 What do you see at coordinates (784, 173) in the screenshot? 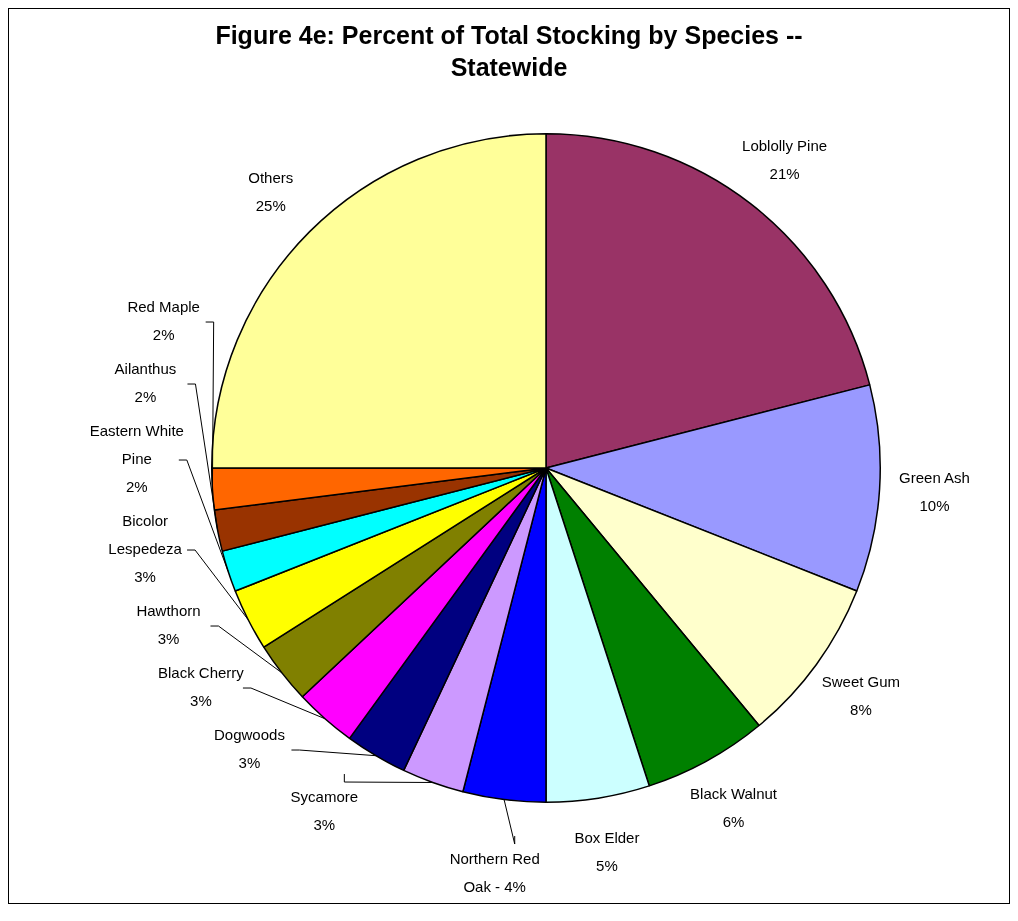
I see `data-label: 21%` at bounding box center [784, 173].